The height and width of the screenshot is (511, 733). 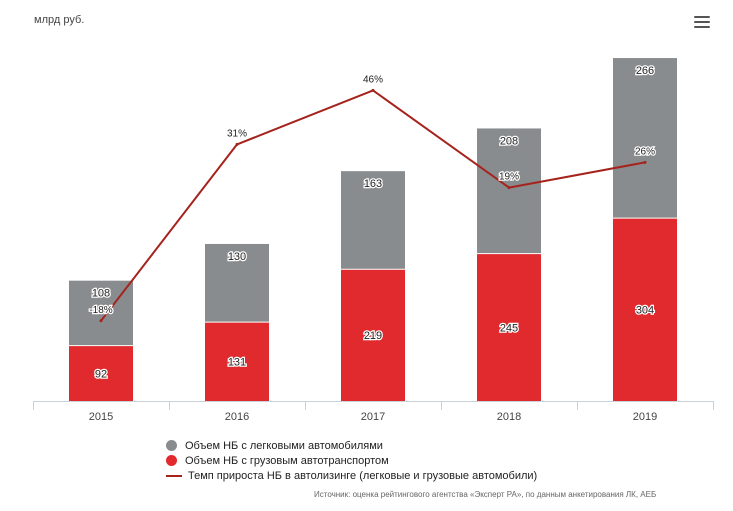 What do you see at coordinates (509, 191) in the screenshot?
I see `bar-cars-2018` at bounding box center [509, 191].